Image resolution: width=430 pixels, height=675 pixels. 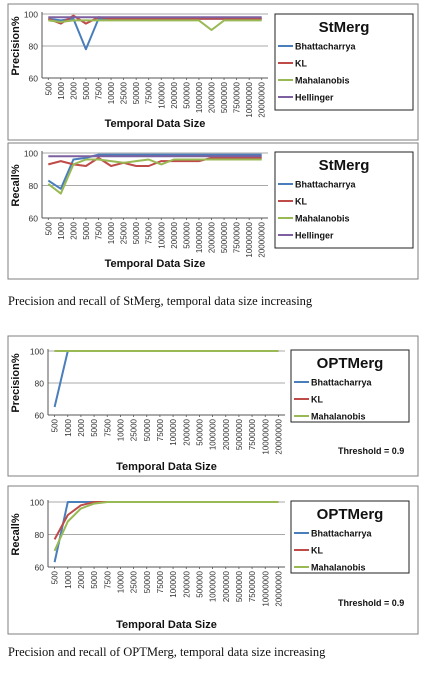 I want to click on series-line-bhattacharrya, so click(x=154, y=171).